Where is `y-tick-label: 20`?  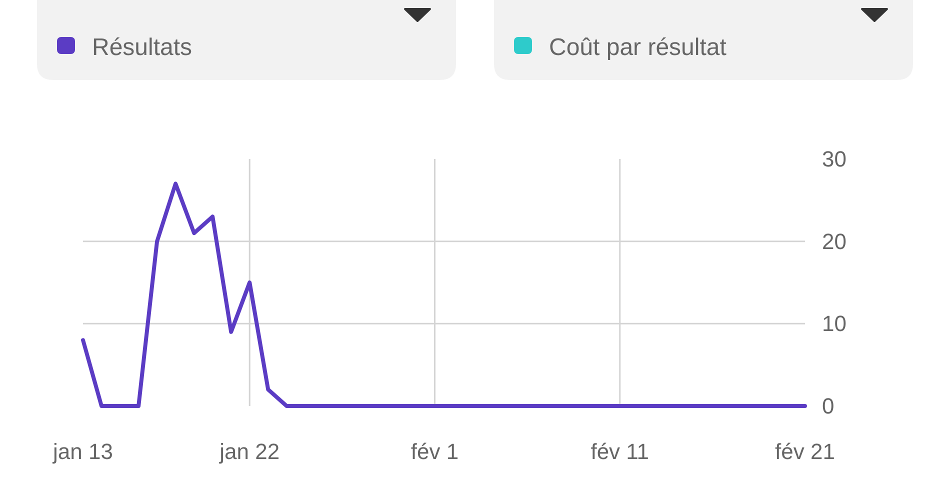
y-tick-label: 20 is located at coordinates (834, 241).